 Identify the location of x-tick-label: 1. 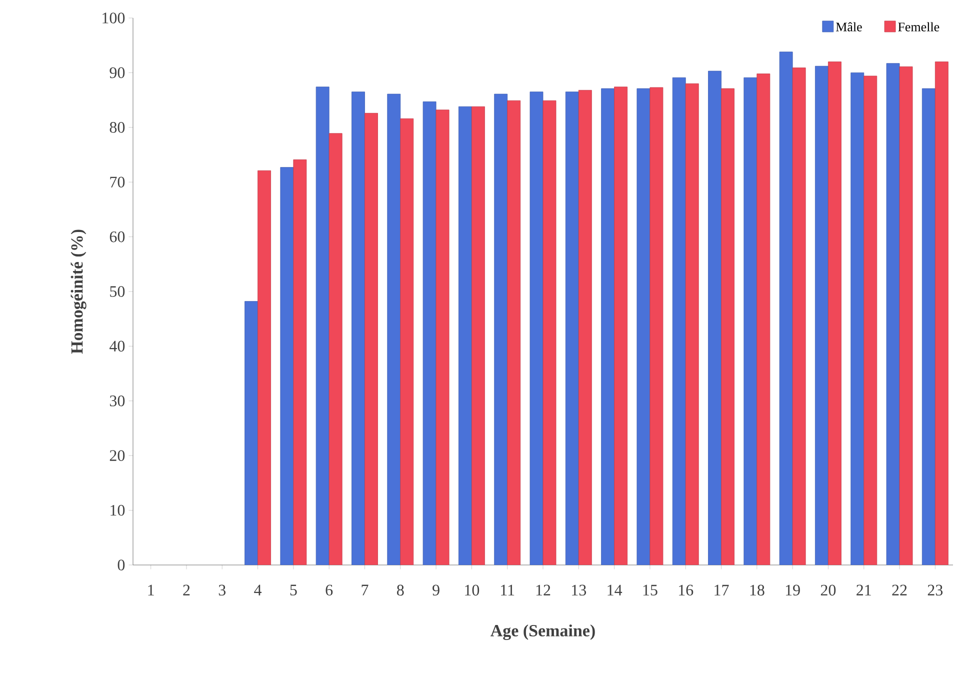
(151, 590).